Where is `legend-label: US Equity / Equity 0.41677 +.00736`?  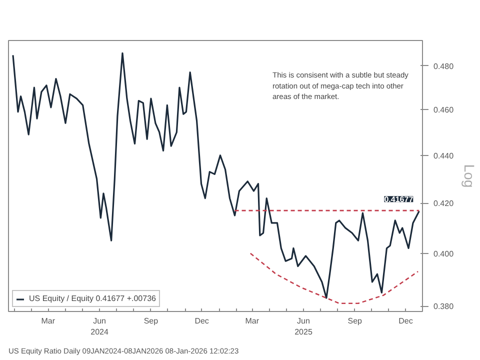 legend-label: US Equity / Equity 0.41677 +.00736 is located at coordinates (92, 298).